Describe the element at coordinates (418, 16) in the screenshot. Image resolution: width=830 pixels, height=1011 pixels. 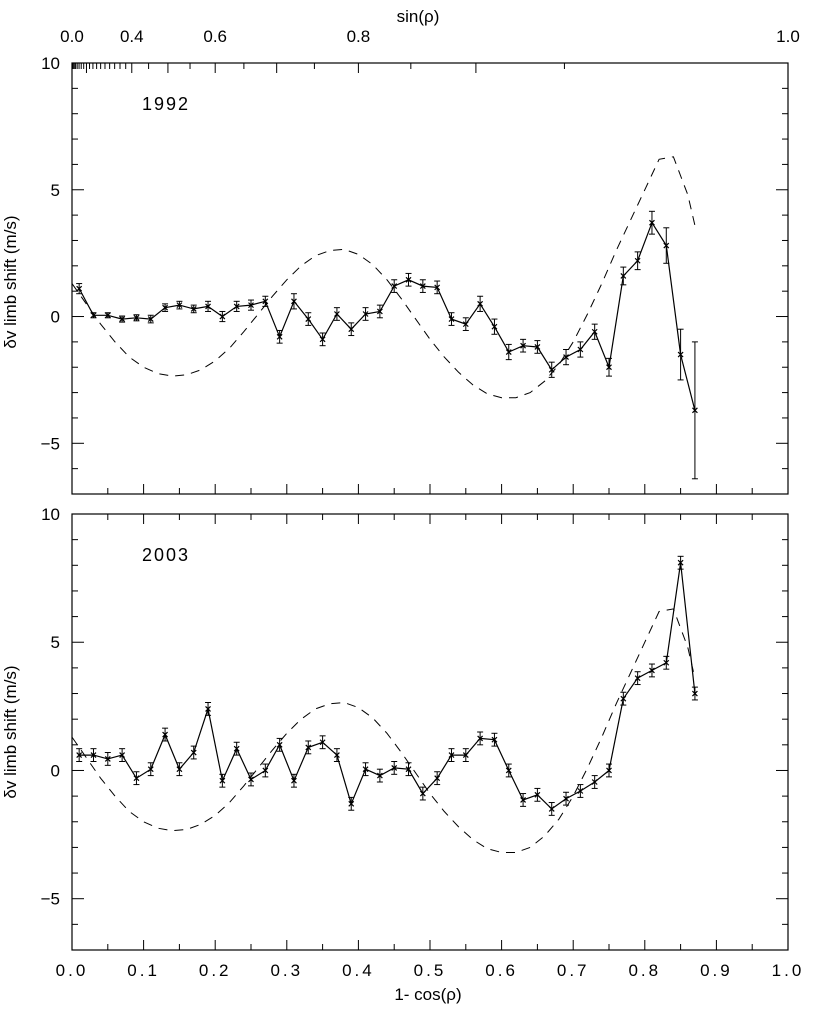
I see `top-axis-label: sin(ρ)` at that location.